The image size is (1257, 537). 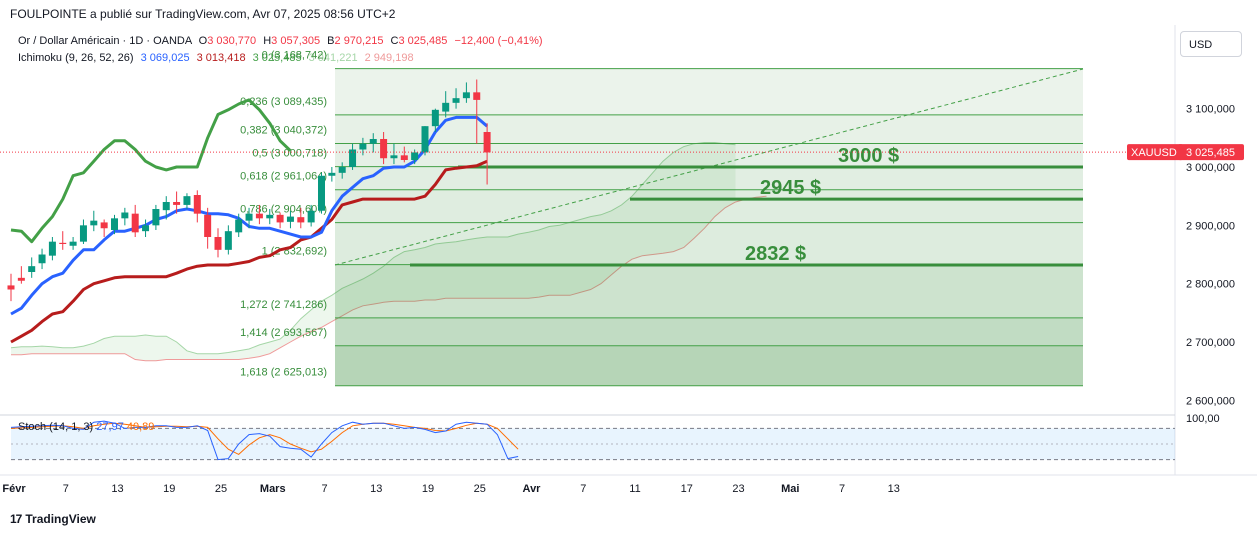 I want to click on horizontal-levels: 3000 $ 2945 $ 2832 $, so click(x=746, y=206).